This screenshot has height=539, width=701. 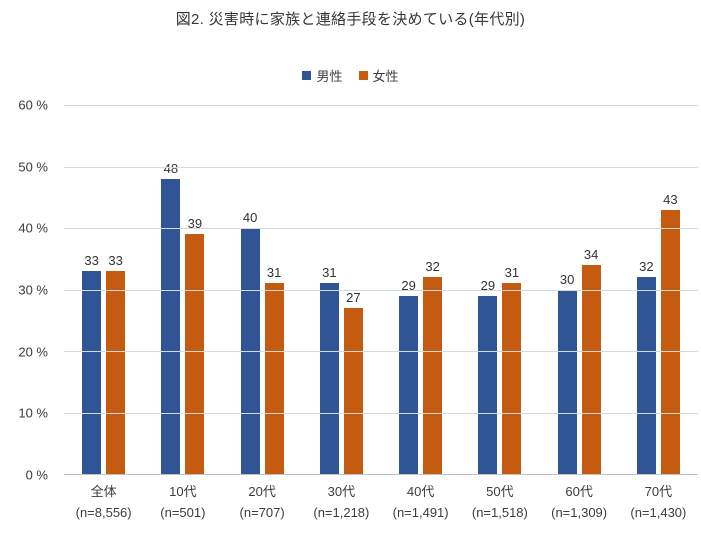 What do you see at coordinates (341, 491) in the screenshot?
I see `category-label: 30代` at bounding box center [341, 491].